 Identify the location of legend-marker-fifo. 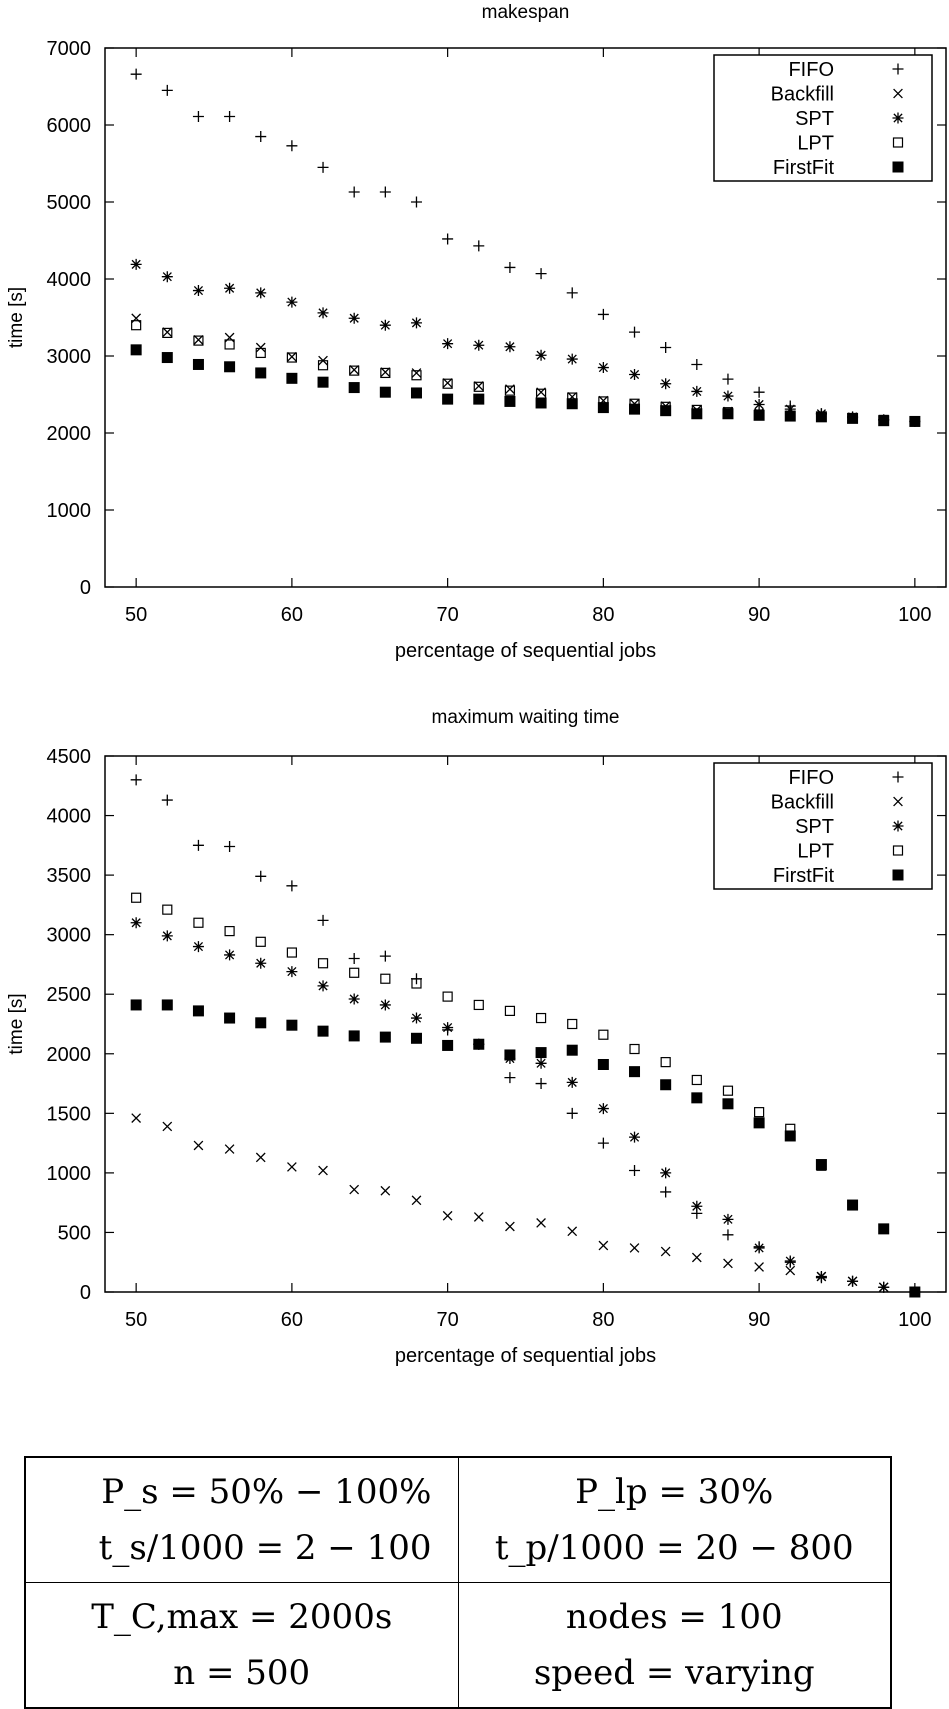
(898, 777).